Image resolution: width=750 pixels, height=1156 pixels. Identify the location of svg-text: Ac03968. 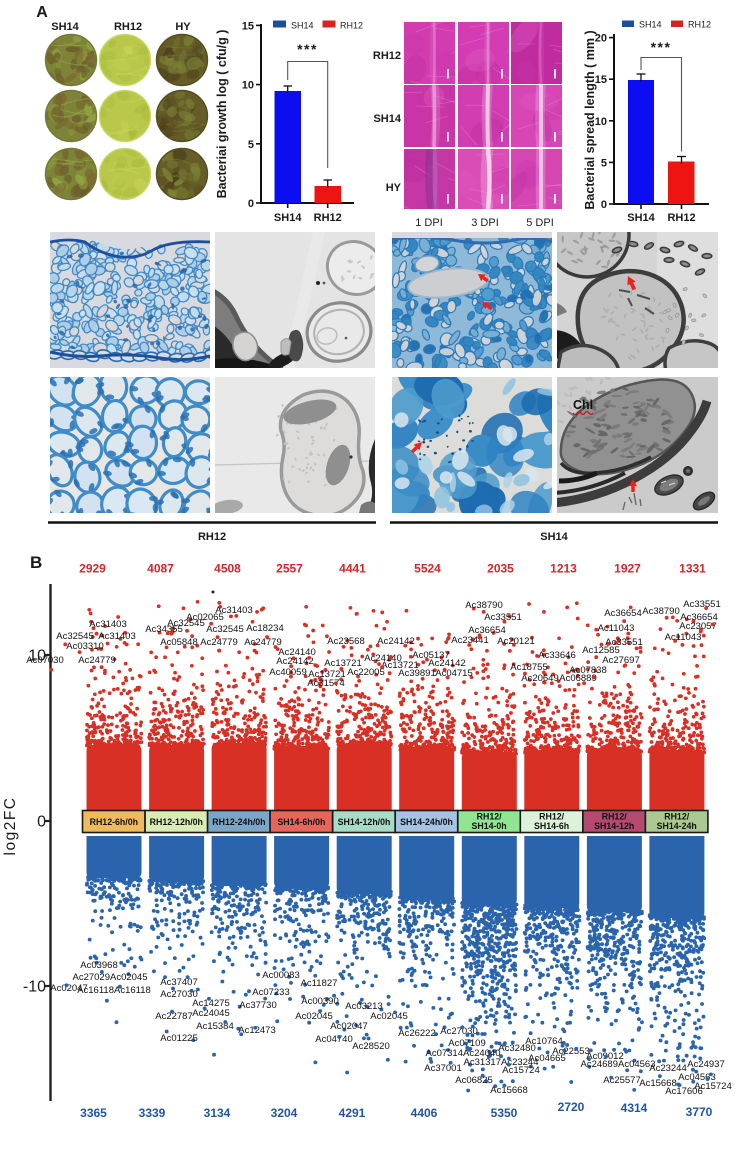
(99, 965).